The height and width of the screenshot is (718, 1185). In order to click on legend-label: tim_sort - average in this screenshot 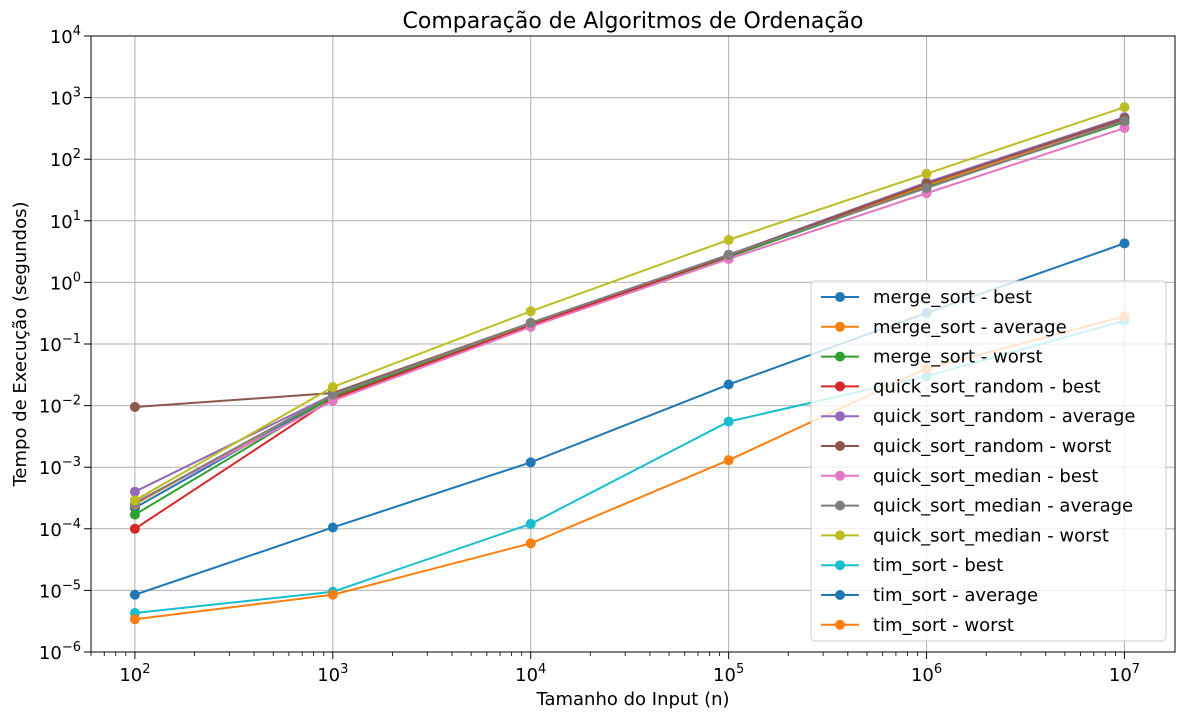, I will do `click(955, 595)`.